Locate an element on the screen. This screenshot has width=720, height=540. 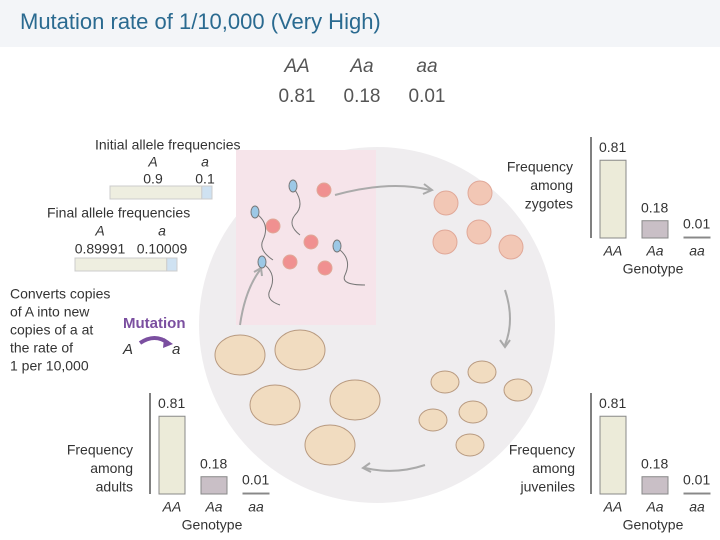
mutation-description: of A into new is located at coordinates (50, 312).